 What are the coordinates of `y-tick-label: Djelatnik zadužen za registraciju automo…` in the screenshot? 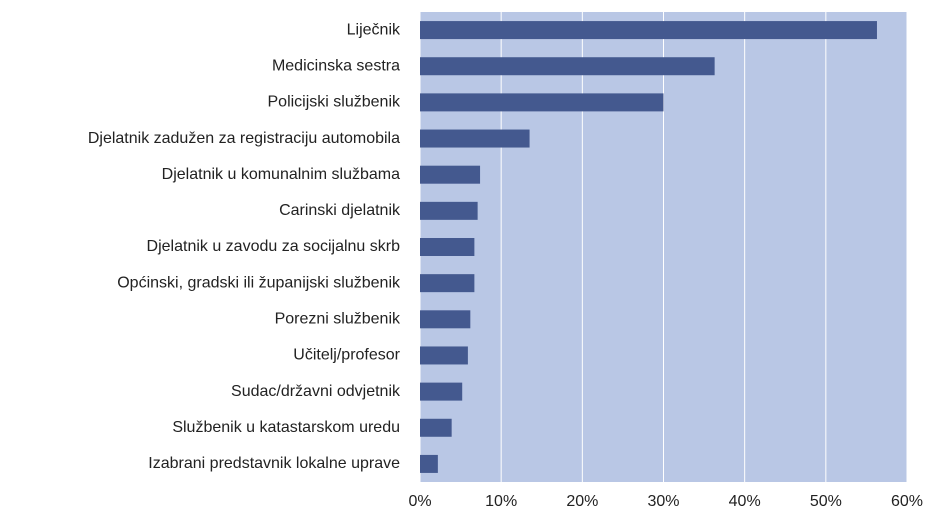 It's located at (244, 138).